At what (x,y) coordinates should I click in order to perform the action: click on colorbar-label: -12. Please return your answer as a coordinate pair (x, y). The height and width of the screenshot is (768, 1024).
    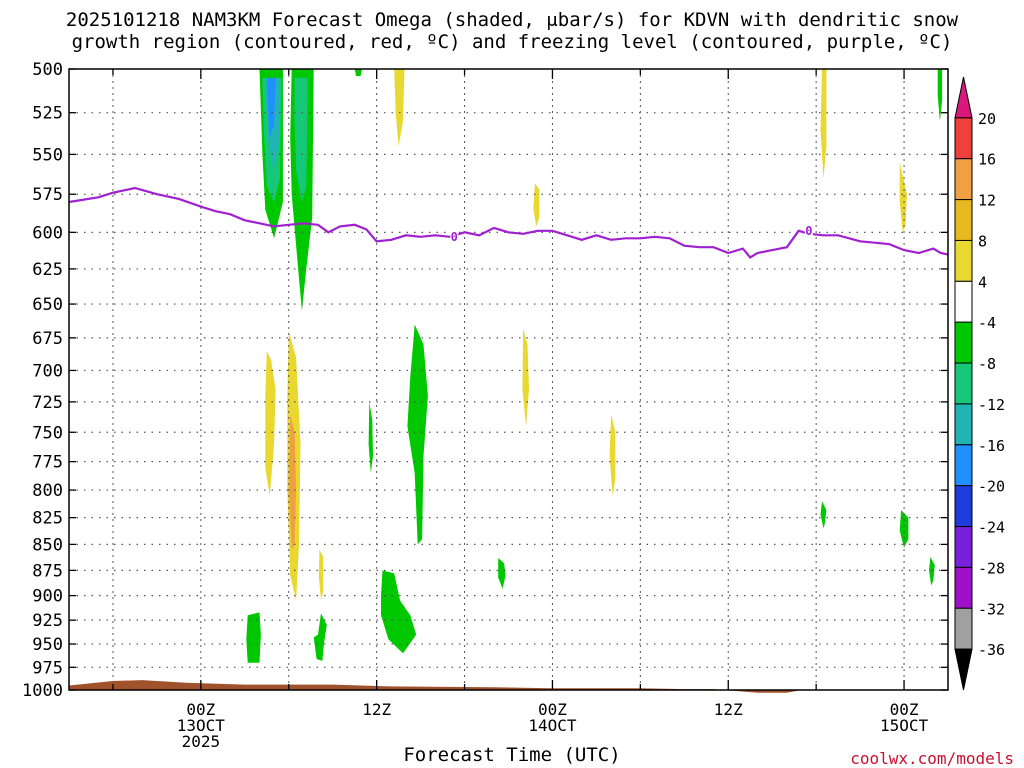
    Looking at the image, I should click on (991, 405).